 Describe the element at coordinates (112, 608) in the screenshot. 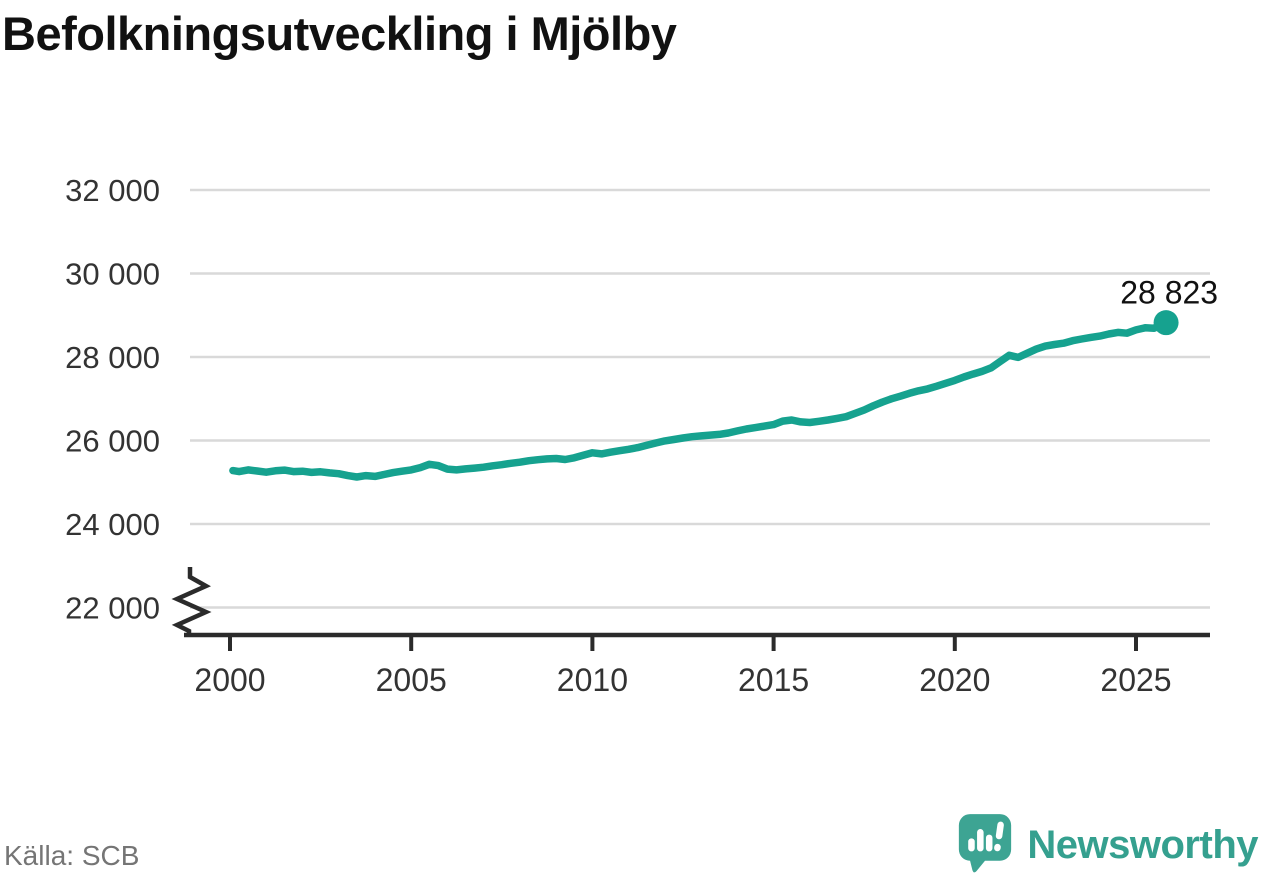

I see `y-tick-label-22000: 22 000` at that location.